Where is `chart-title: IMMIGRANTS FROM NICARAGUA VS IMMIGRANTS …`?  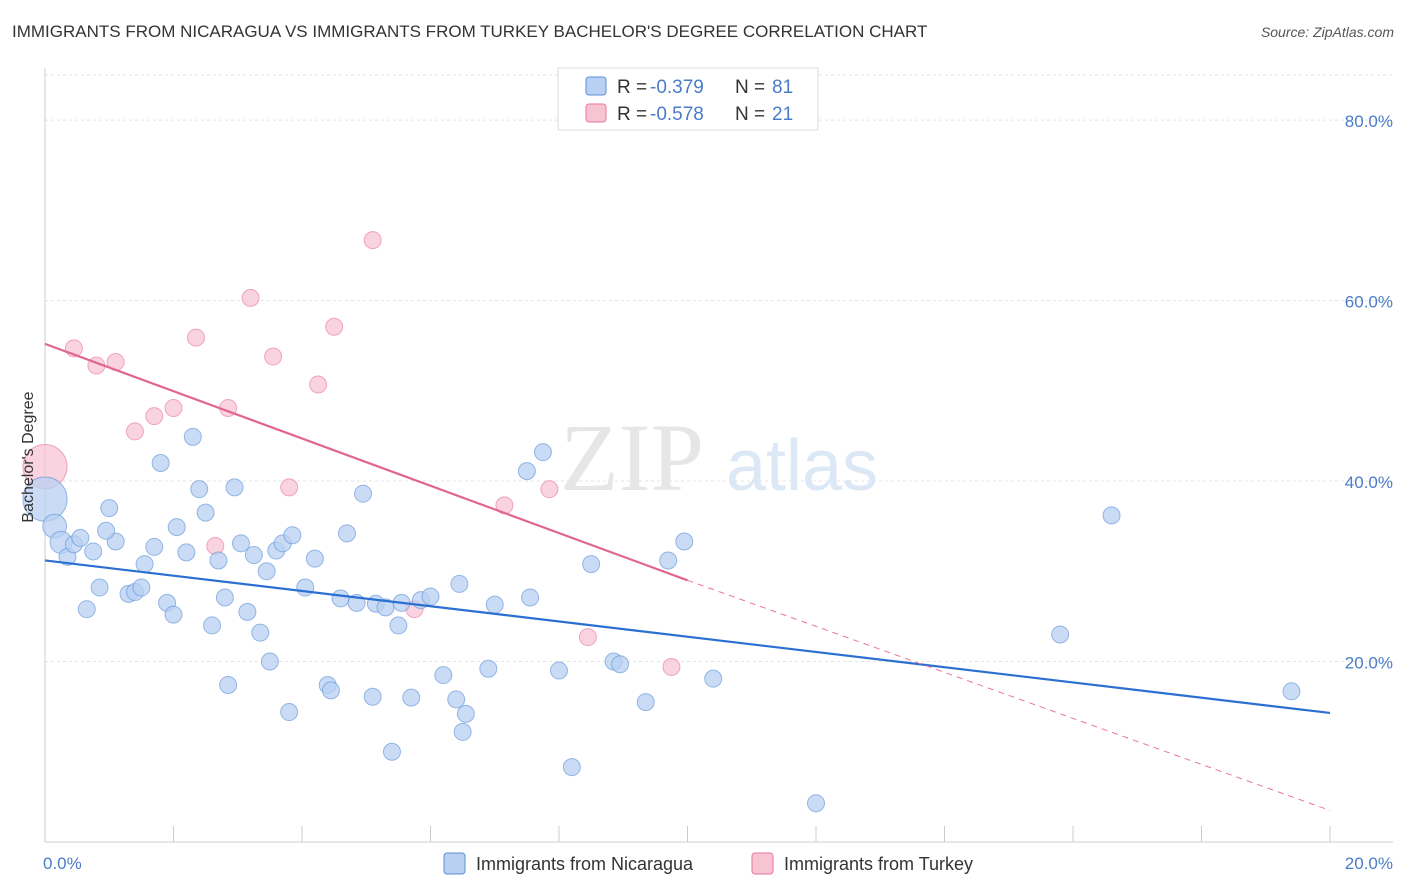
chart-title: IMMIGRANTS FROM NICARAGUA VS IMMIGRANTS … is located at coordinates (470, 31).